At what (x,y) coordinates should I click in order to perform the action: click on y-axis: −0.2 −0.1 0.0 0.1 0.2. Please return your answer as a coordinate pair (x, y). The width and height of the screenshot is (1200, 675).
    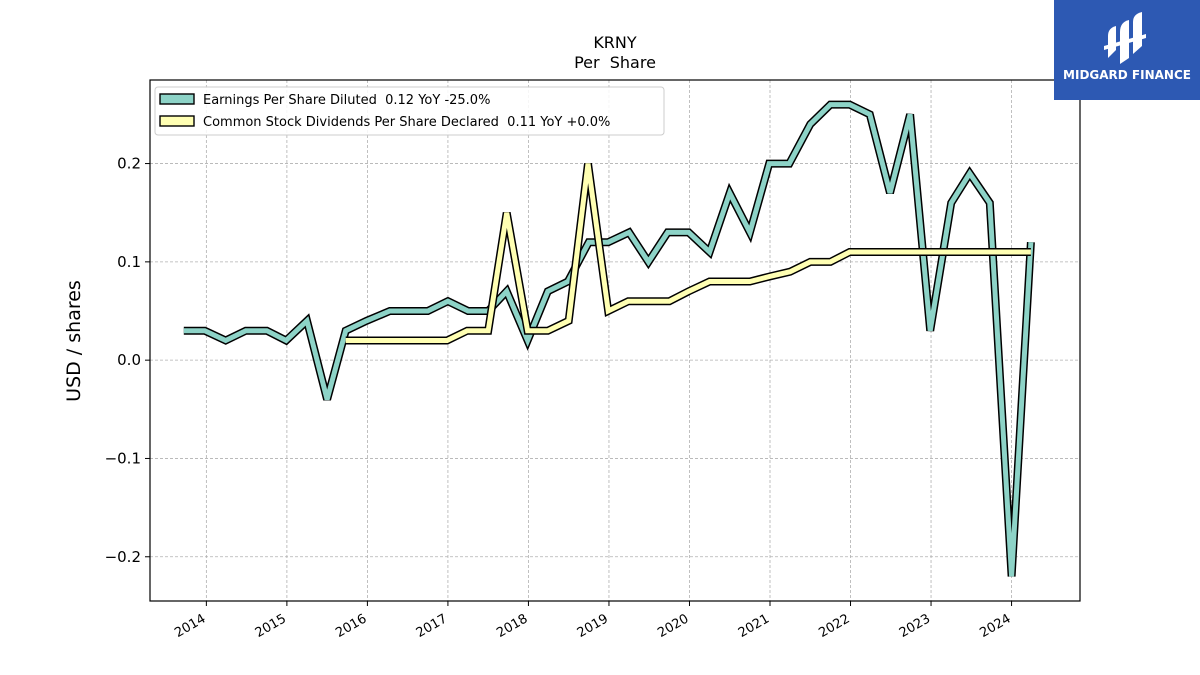
    Looking at the image, I should click on (127, 360).